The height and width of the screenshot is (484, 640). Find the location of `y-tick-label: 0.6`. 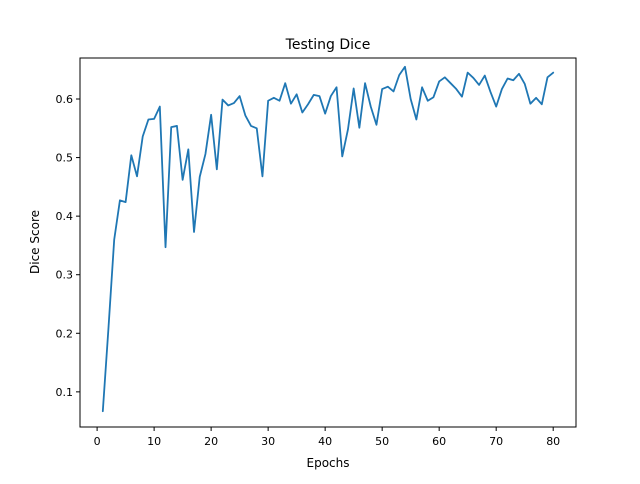

y-tick-label: 0.6 is located at coordinates (65, 99).